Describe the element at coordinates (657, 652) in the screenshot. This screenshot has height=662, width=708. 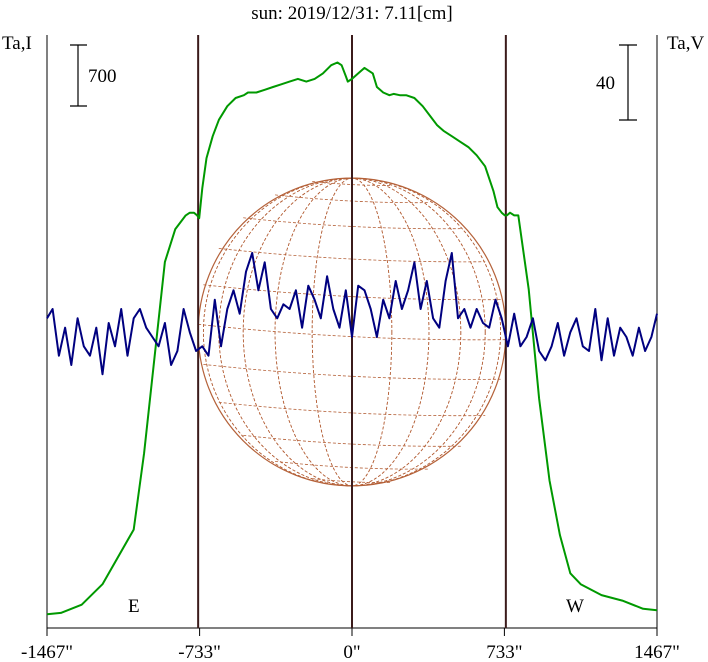
I see `x-tick-label: 1467"` at that location.